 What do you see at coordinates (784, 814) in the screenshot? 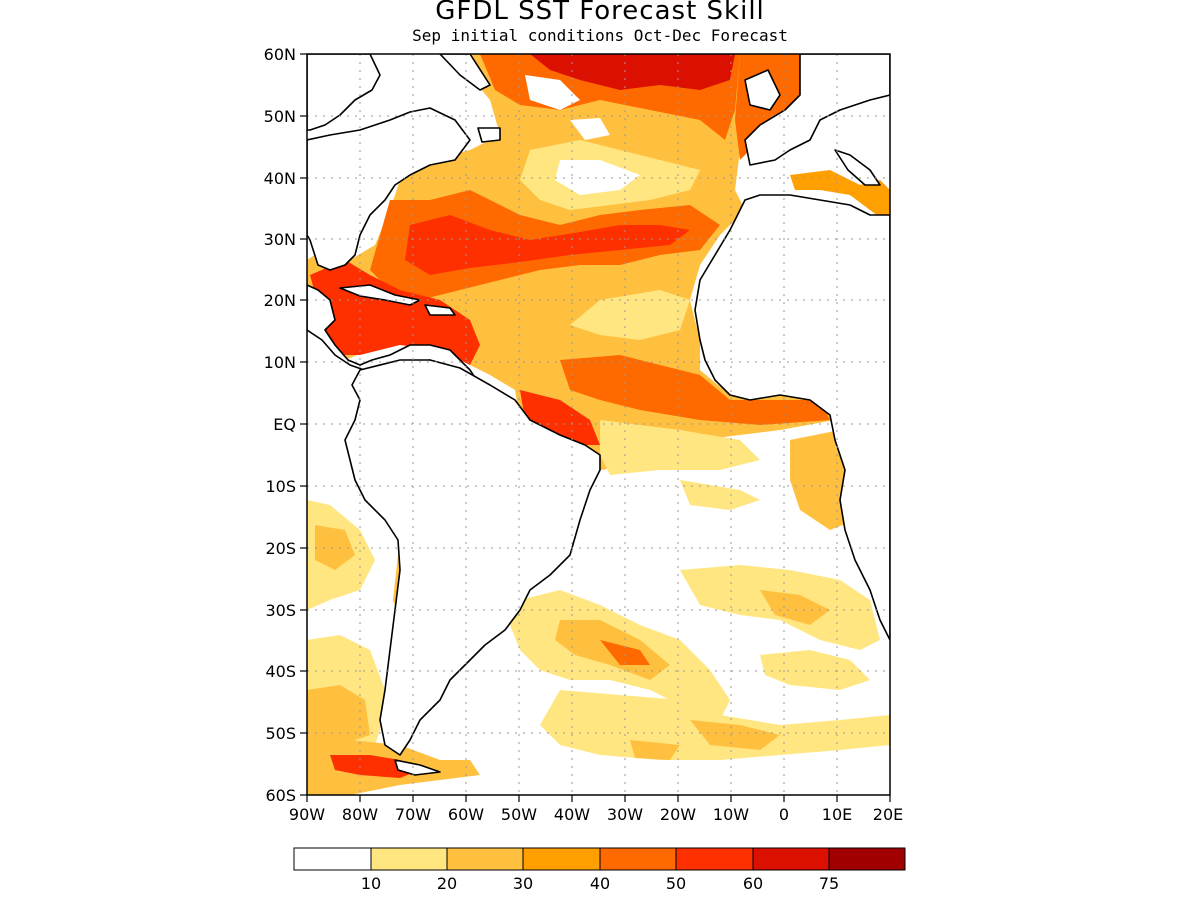
I see `lon-label: 0` at bounding box center [784, 814].